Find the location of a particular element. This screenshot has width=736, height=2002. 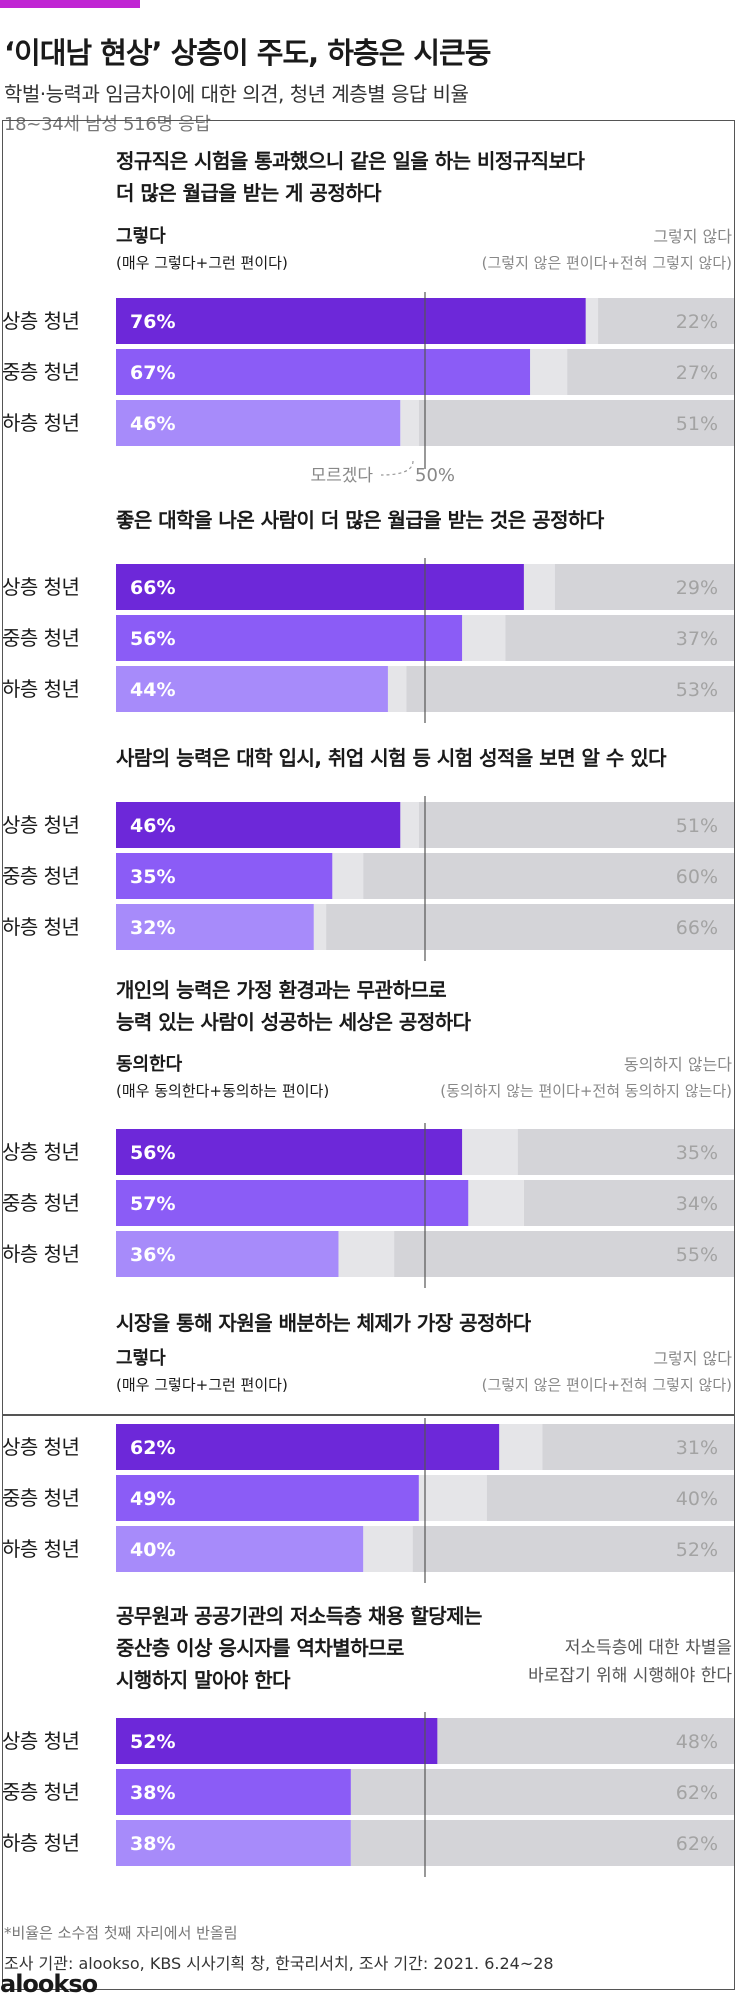

panel-5-disagree-value-0: 48% is located at coordinates (697, 1742).